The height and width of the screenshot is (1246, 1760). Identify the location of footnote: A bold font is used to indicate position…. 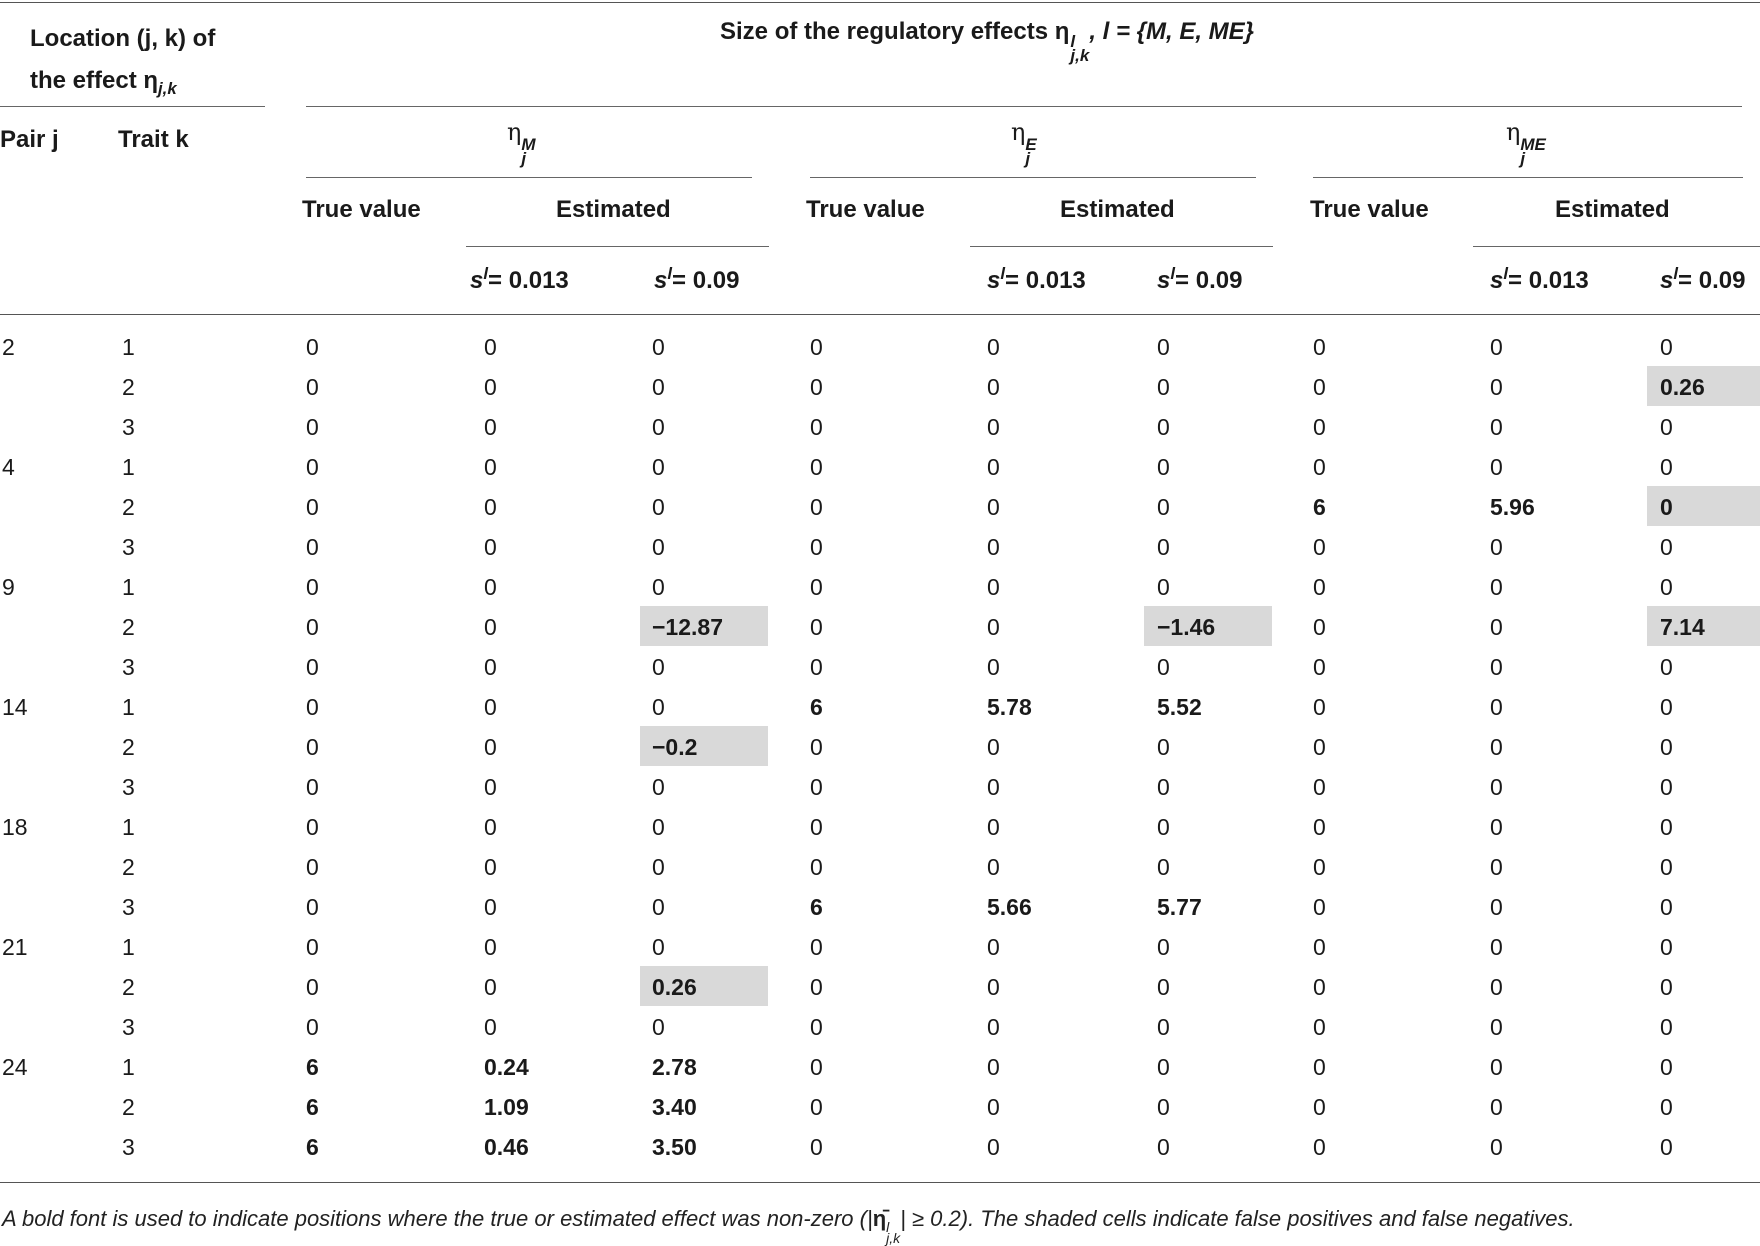
(788, 1226).